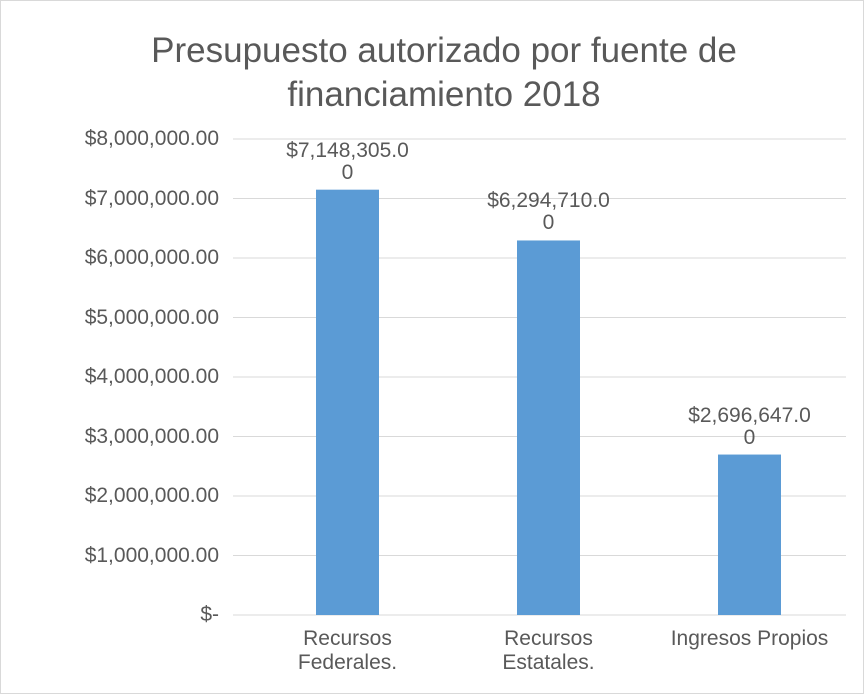  What do you see at coordinates (749, 426) in the screenshot?
I see `data-label: $2,696,647.00` at bounding box center [749, 426].